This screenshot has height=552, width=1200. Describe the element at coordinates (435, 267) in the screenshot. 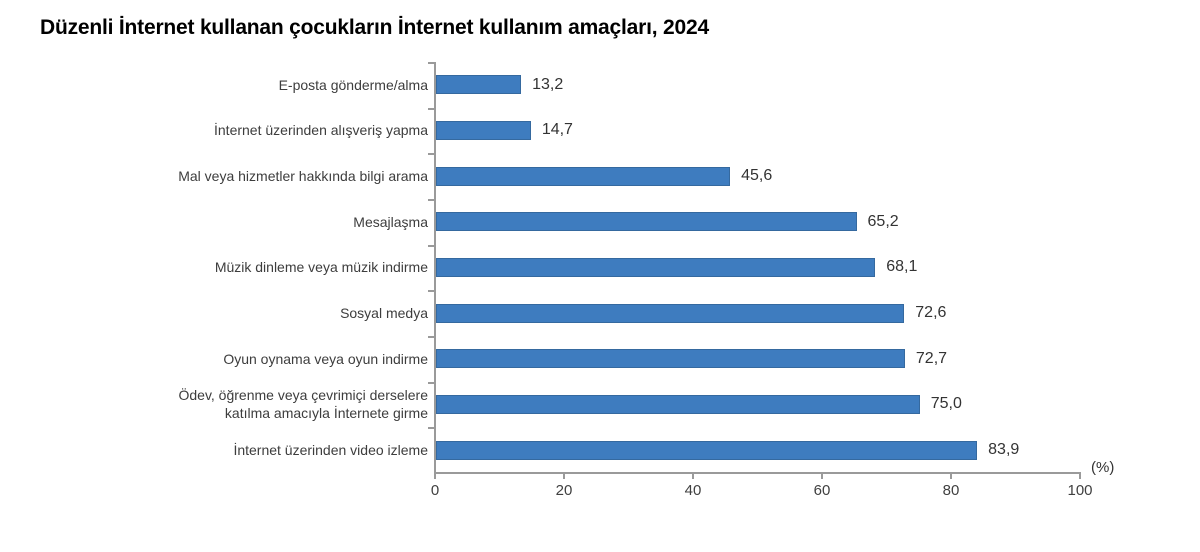

I see `y-axis-line` at that location.